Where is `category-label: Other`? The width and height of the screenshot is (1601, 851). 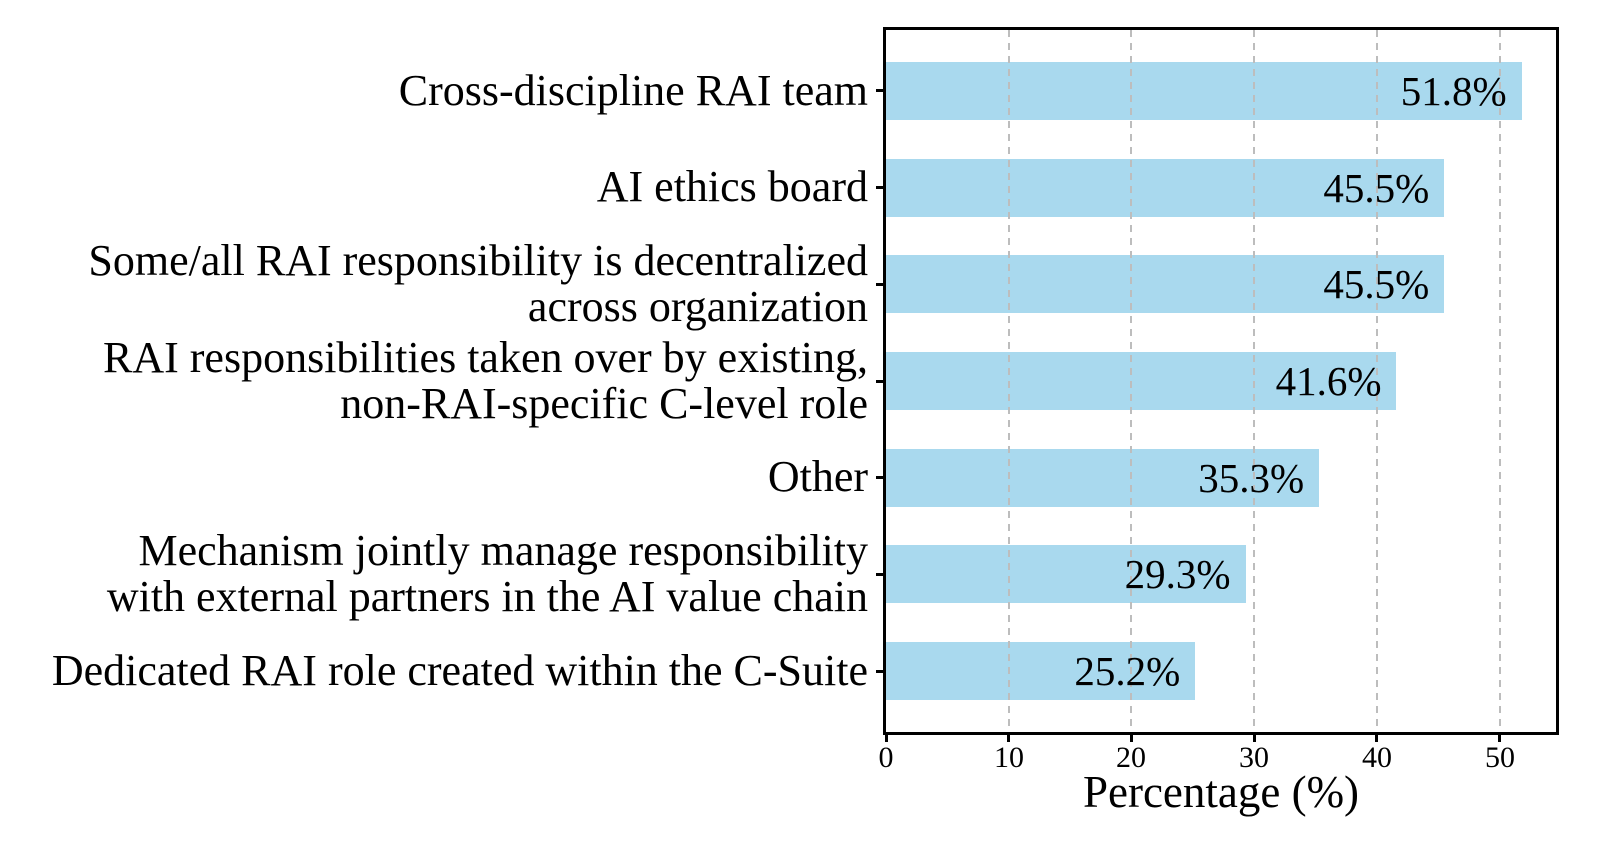 category-label: Other is located at coordinates (817, 477).